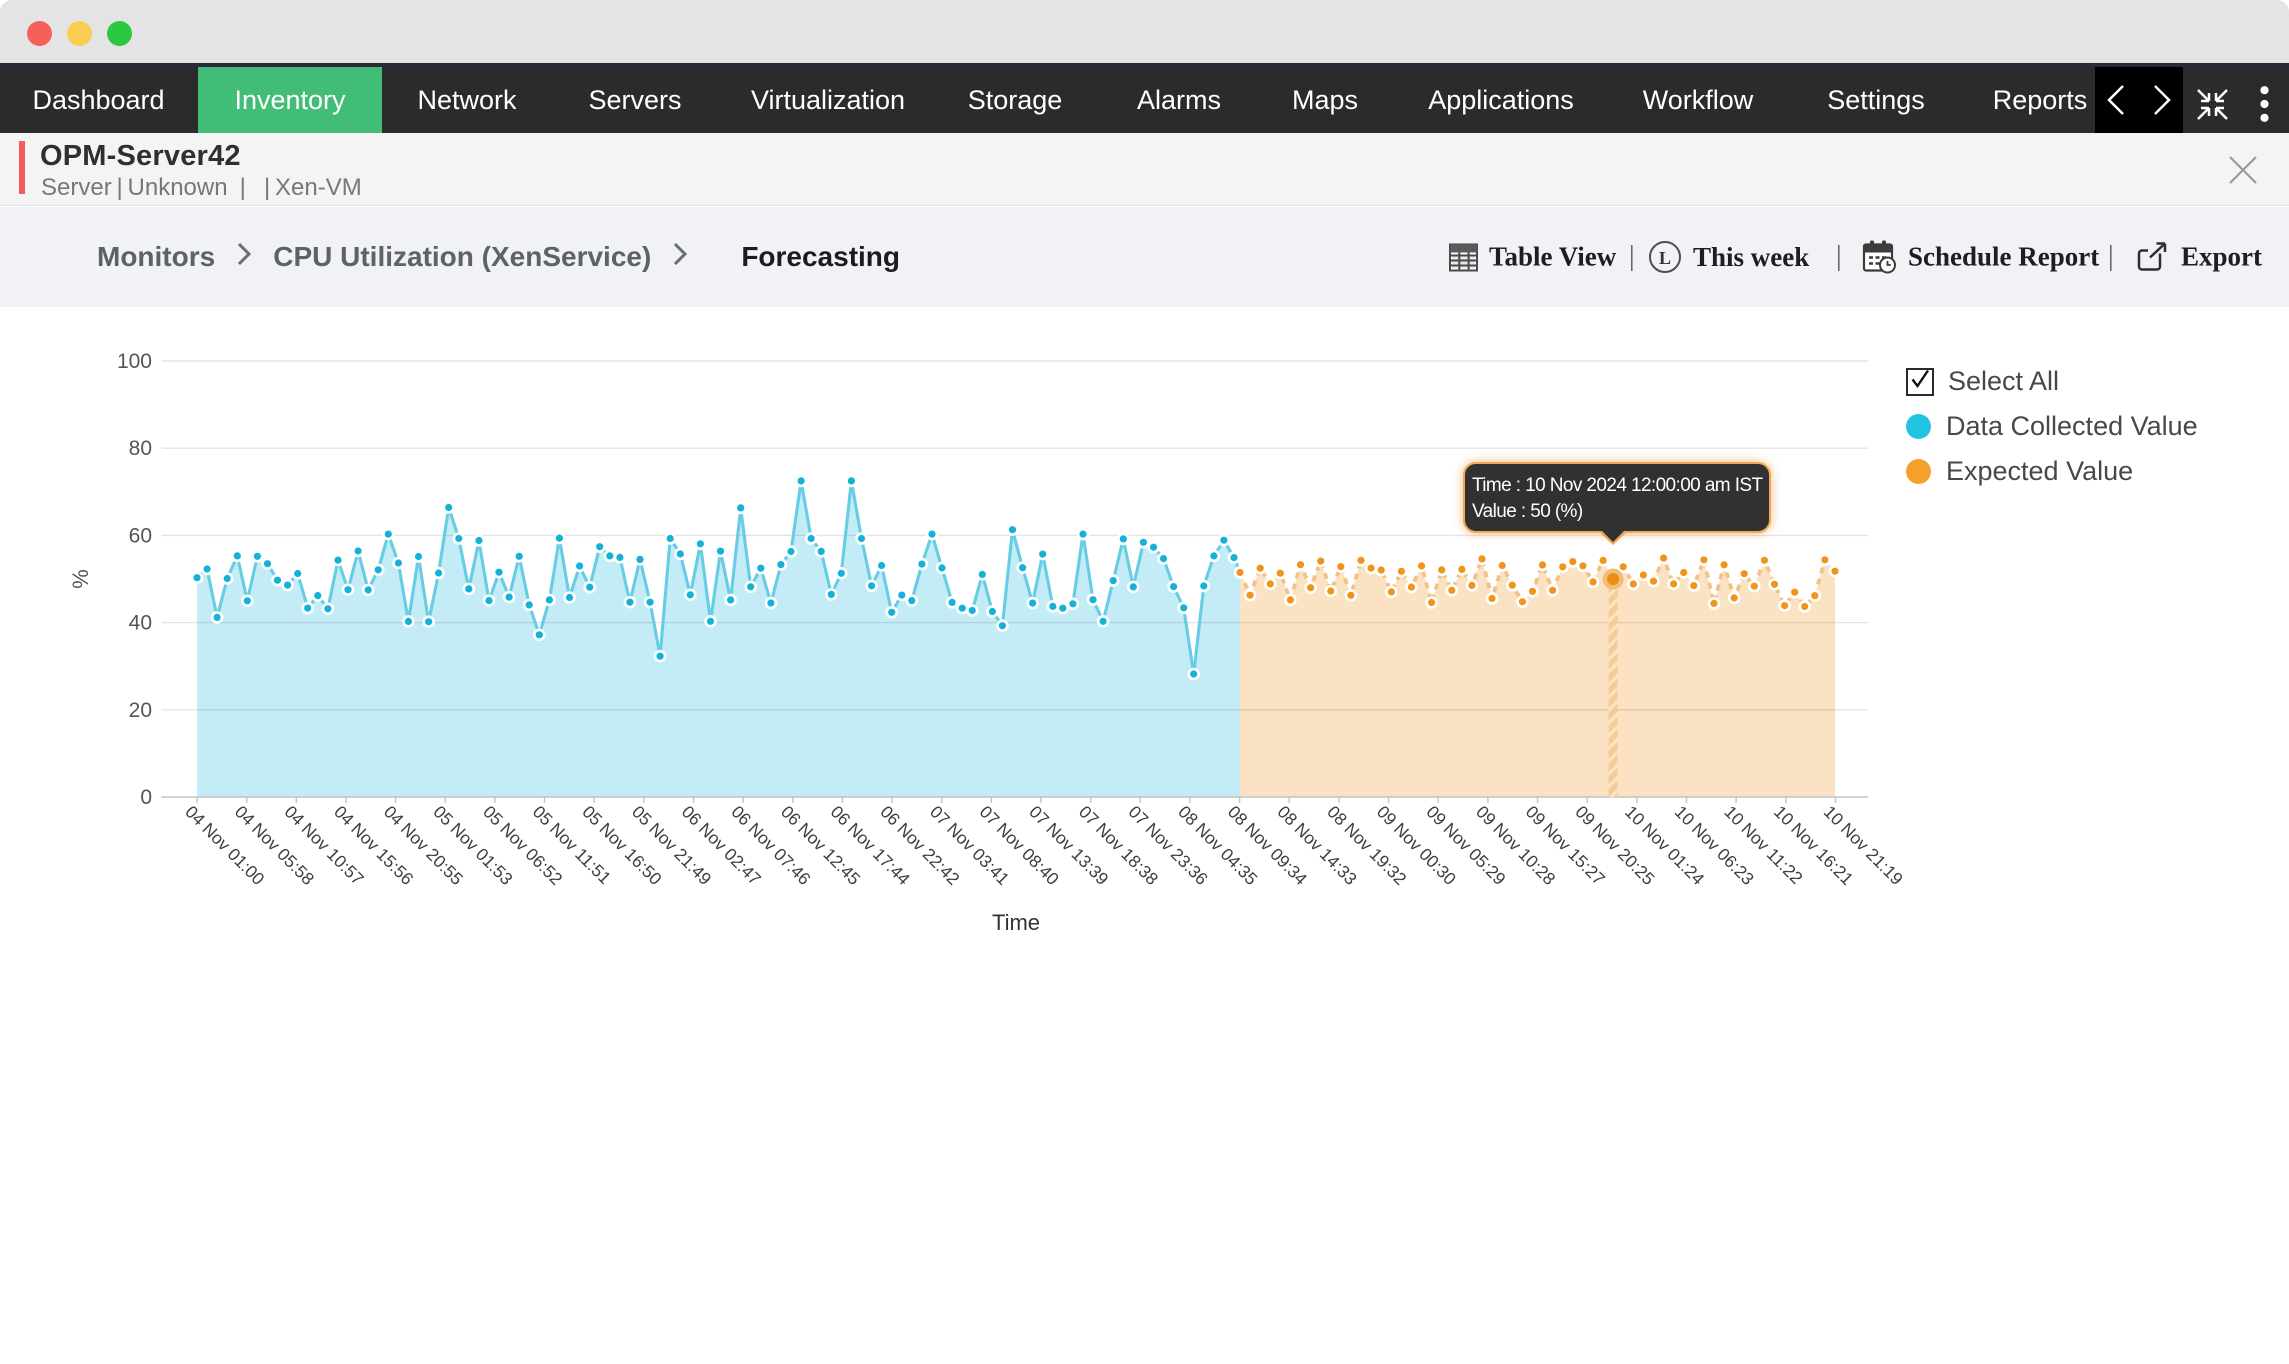 The width and height of the screenshot is (2289, 1364). I want to click on svg-text: 80, so click(140, 448).